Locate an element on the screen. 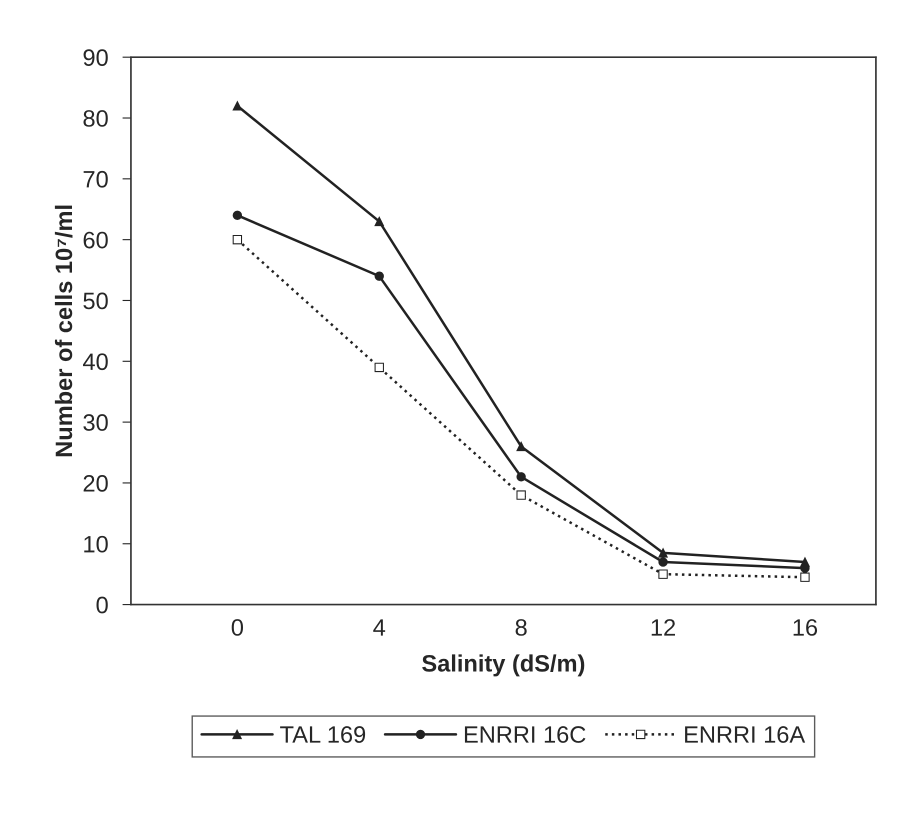  y-tick-label: 60 is located at coordinates (96, 240).